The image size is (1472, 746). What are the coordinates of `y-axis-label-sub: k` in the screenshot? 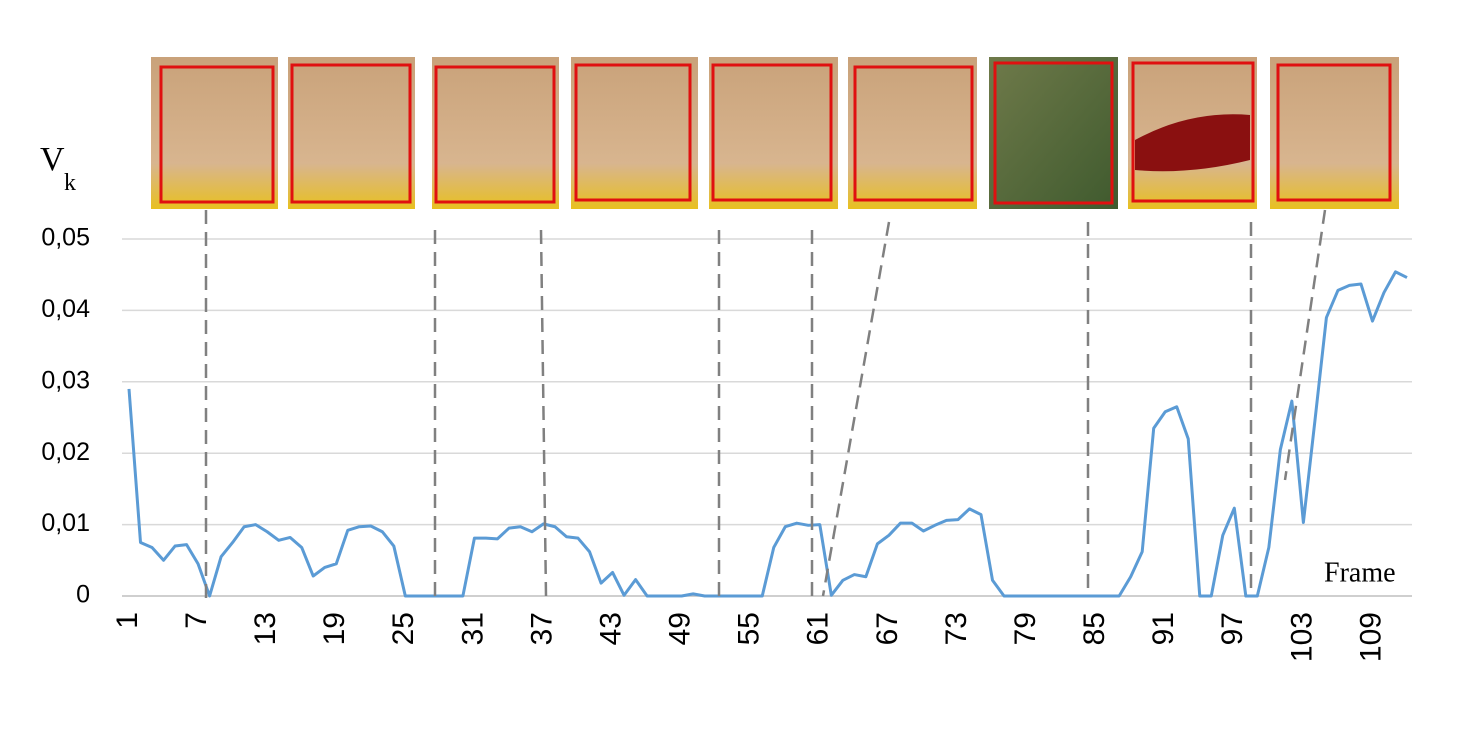 It's located at (70, 183).